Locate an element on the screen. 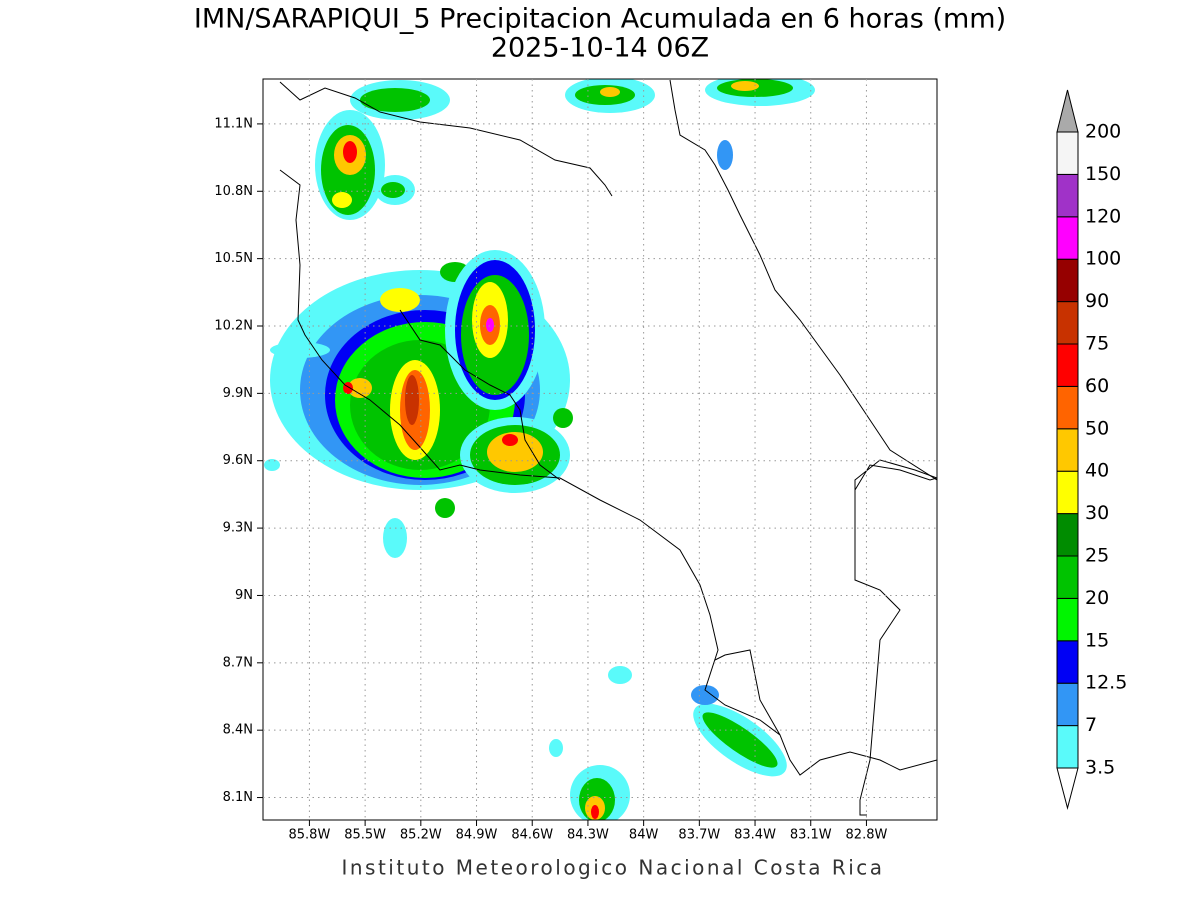  subtitle: 2025-10-14 06Z is located at coordinates (600, 48).